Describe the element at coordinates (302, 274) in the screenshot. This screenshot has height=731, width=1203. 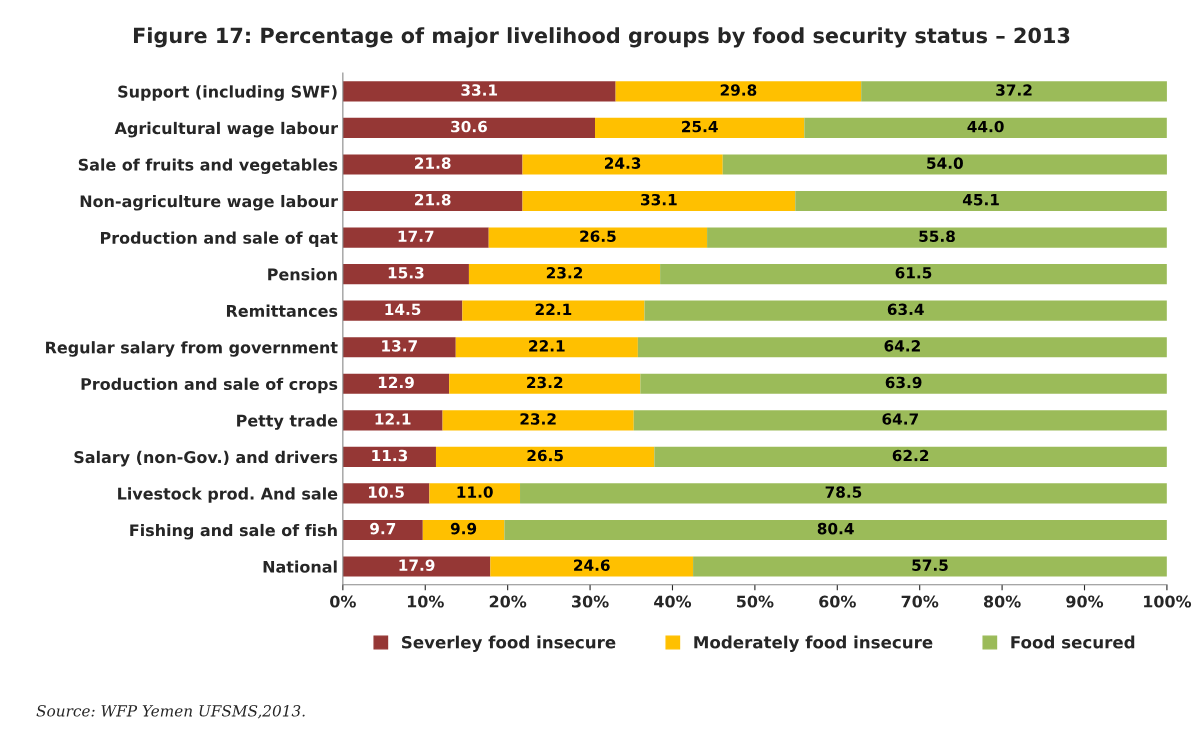
I see `y-tick-label: Pension` at that location.